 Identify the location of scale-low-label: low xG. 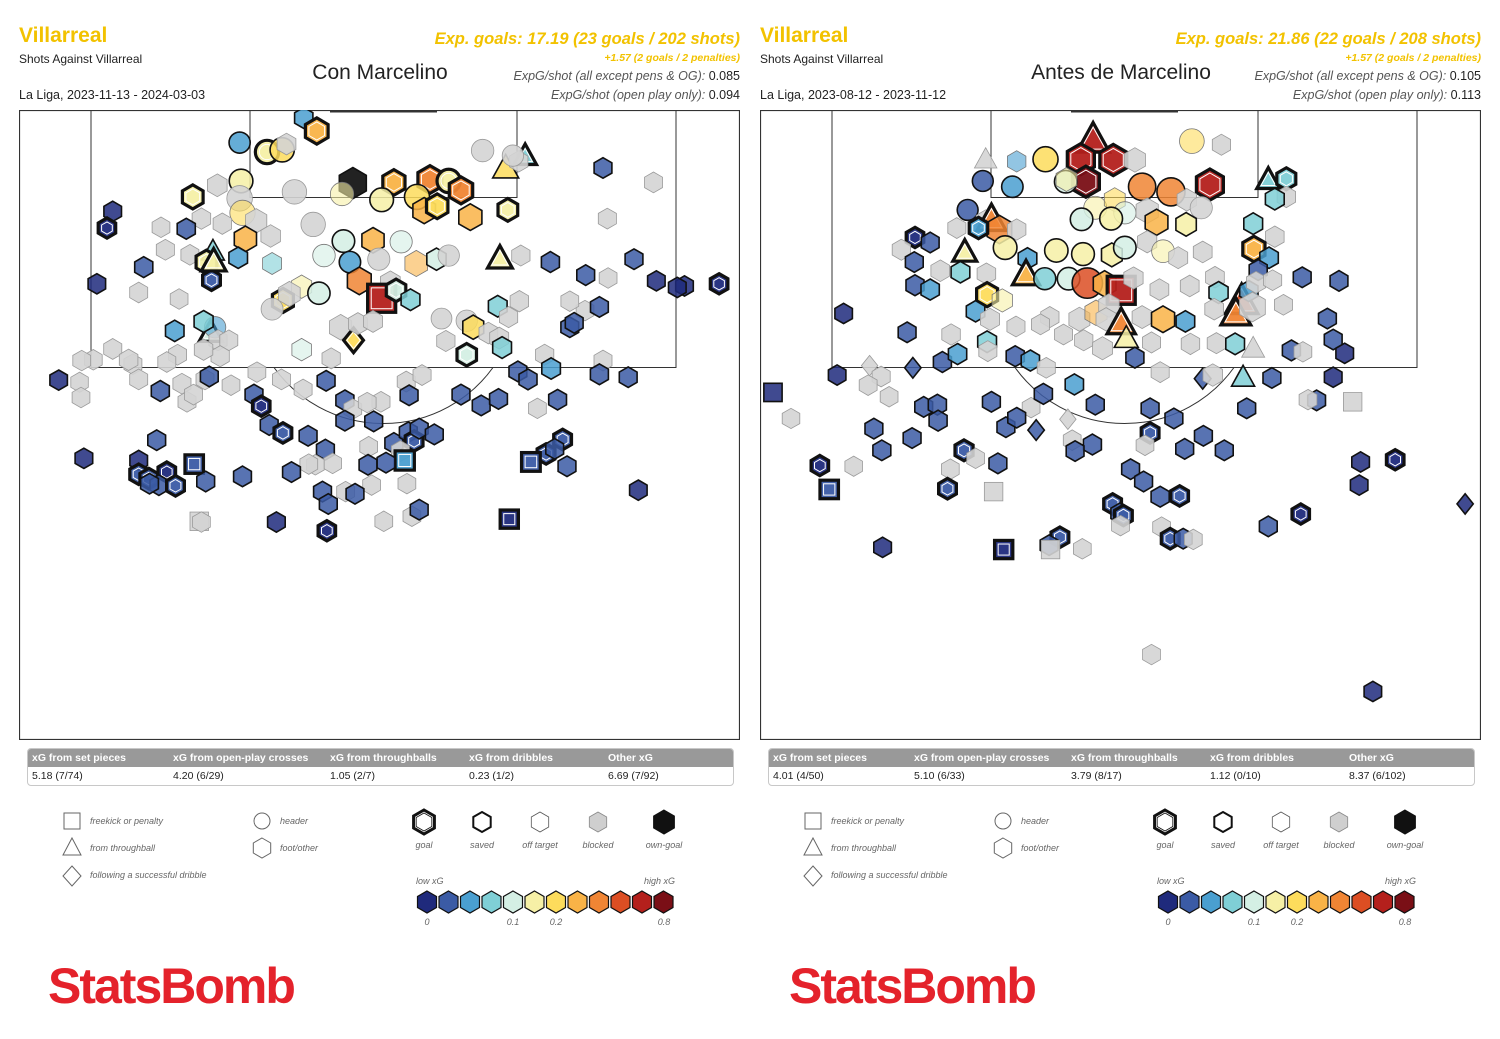
(430, 881).